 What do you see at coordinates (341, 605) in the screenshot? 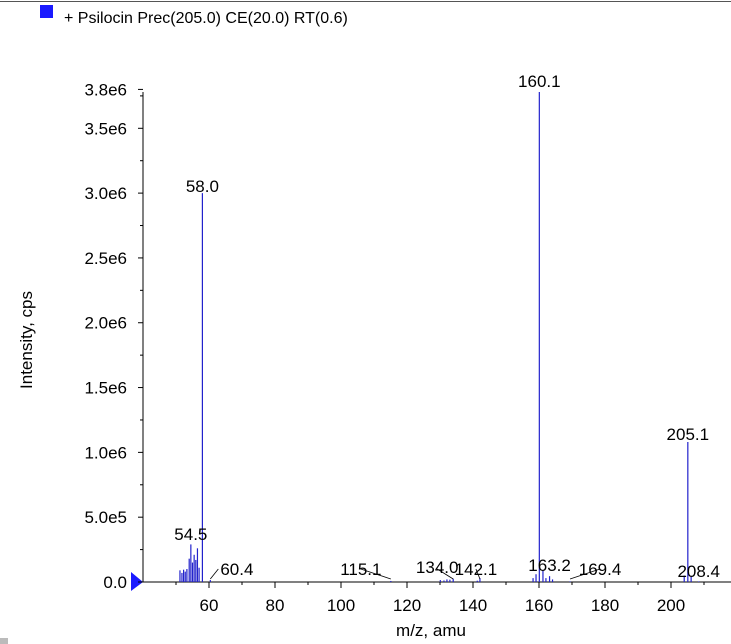
I see `x-tick-label: 100` at bounding box center [341, 605].